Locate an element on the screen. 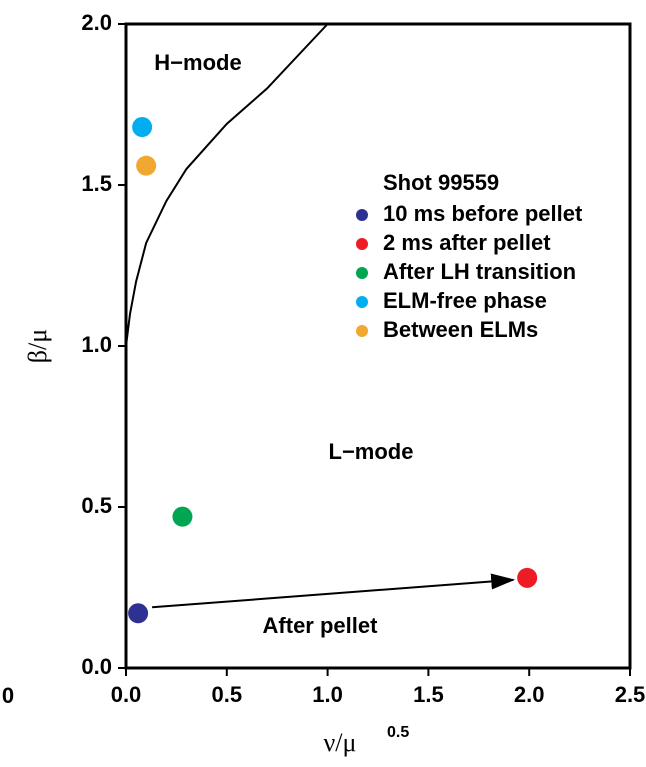 This screenshot has width=646, height=767. legend-label: After LH transition is located at coordinates (479, 271).